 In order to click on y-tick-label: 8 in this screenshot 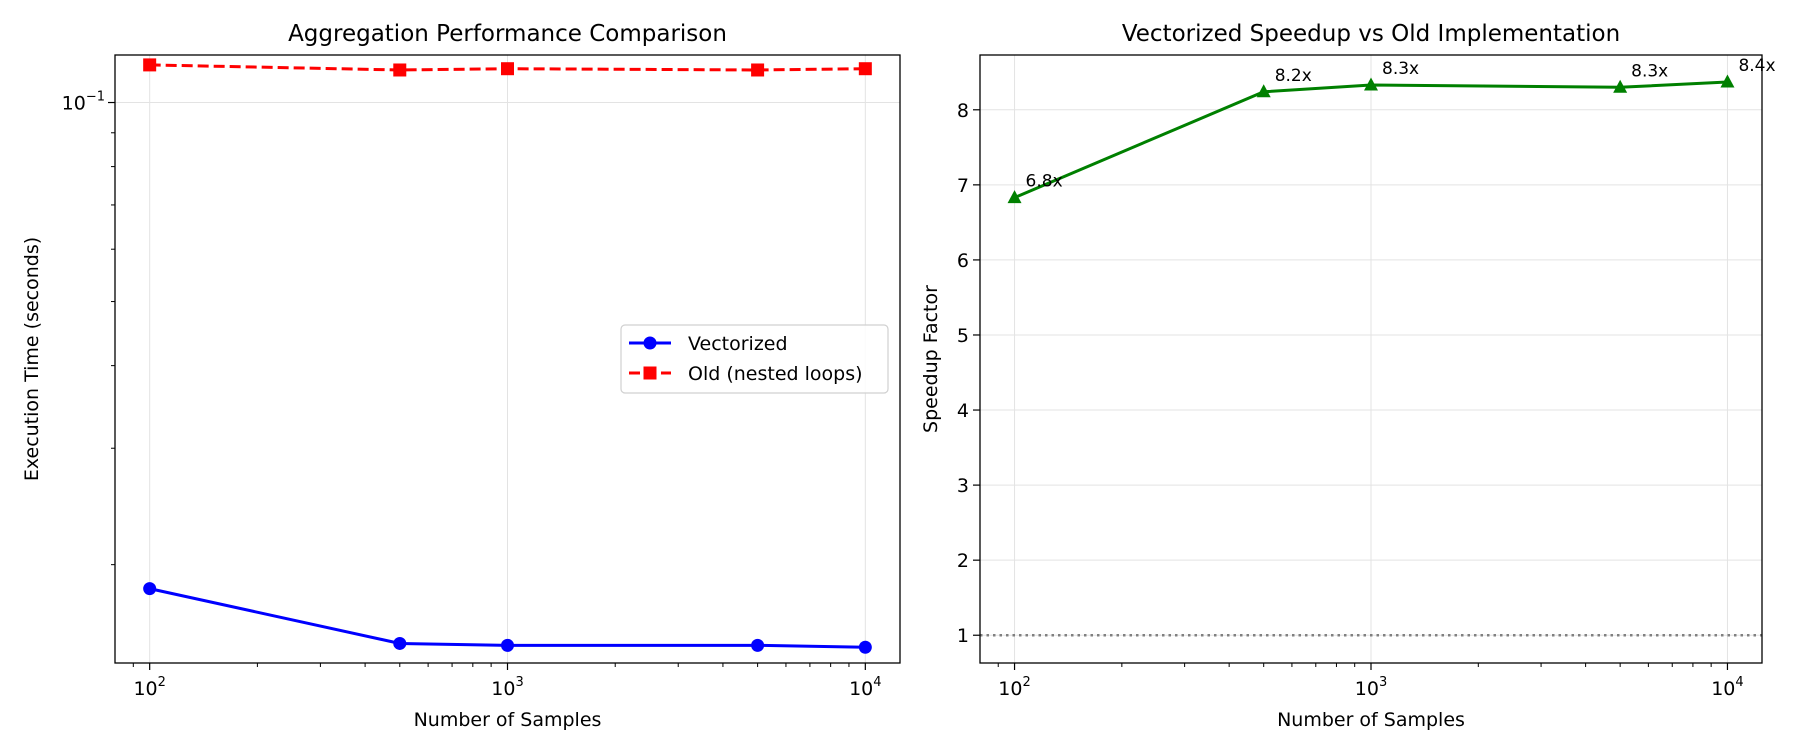, I will do `click(963, 111)`.